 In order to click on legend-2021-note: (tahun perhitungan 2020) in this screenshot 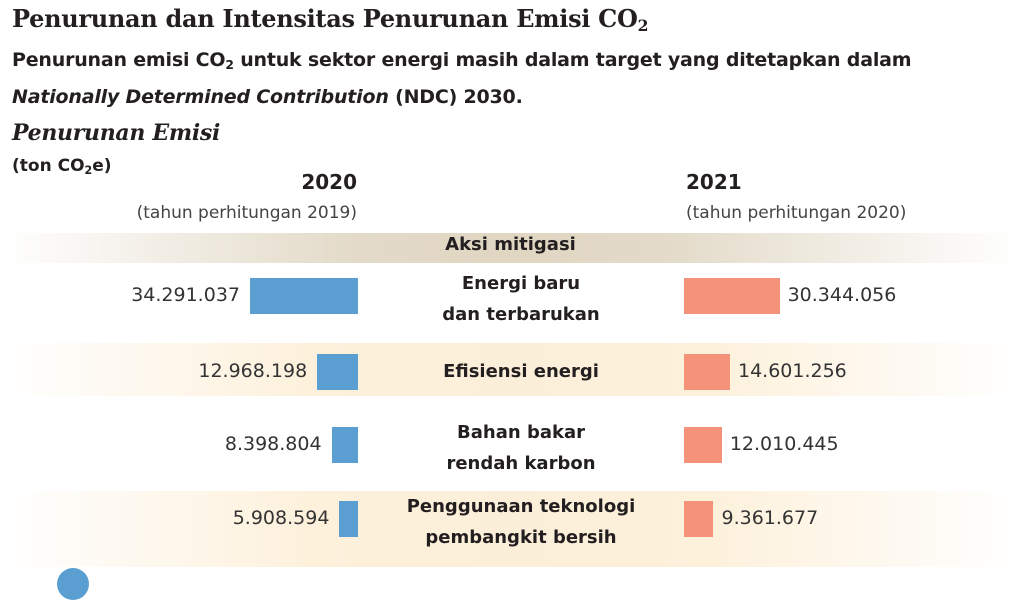, I will do `click(796, 213)`.